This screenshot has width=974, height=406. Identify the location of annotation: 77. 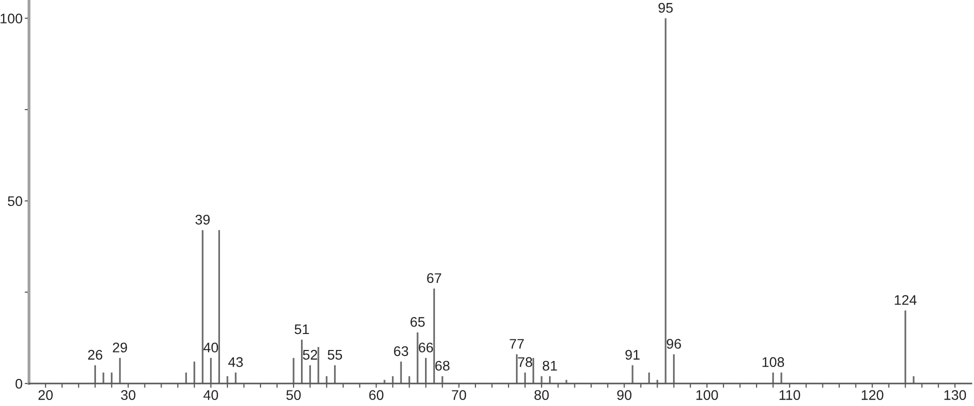
(517, 344).